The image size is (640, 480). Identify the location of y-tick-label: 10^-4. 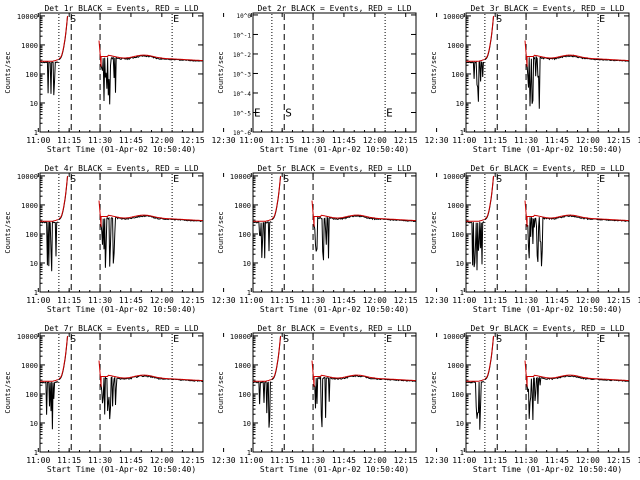
(242, 94).